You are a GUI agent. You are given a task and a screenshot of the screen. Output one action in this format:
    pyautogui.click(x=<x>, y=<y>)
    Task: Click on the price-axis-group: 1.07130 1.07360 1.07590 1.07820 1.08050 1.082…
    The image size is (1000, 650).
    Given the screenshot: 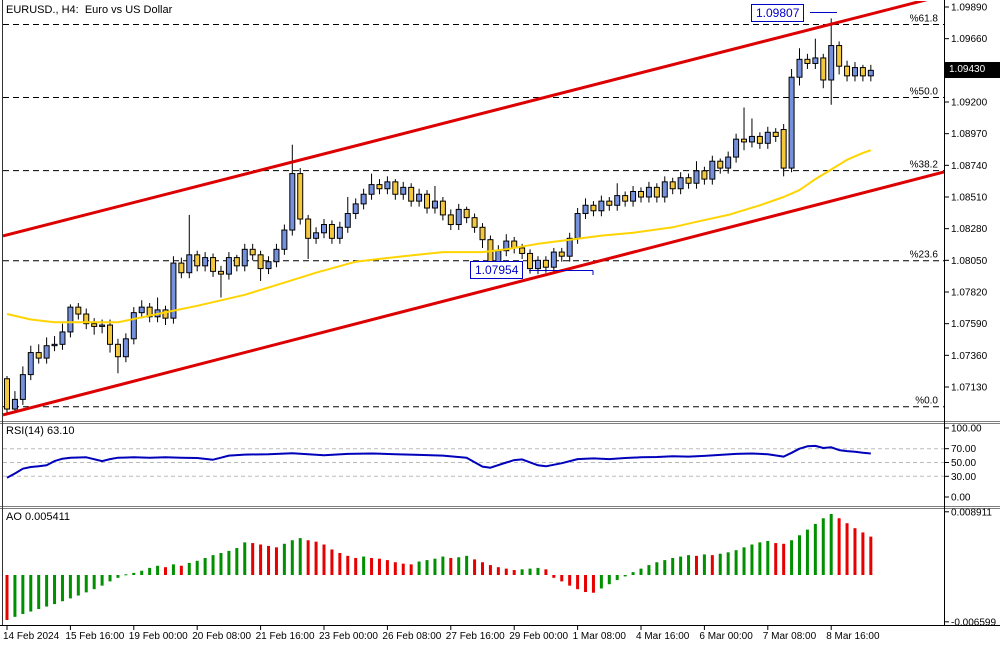 What is the action you would take?
    pyautogui.click(x=966, y=198)
    